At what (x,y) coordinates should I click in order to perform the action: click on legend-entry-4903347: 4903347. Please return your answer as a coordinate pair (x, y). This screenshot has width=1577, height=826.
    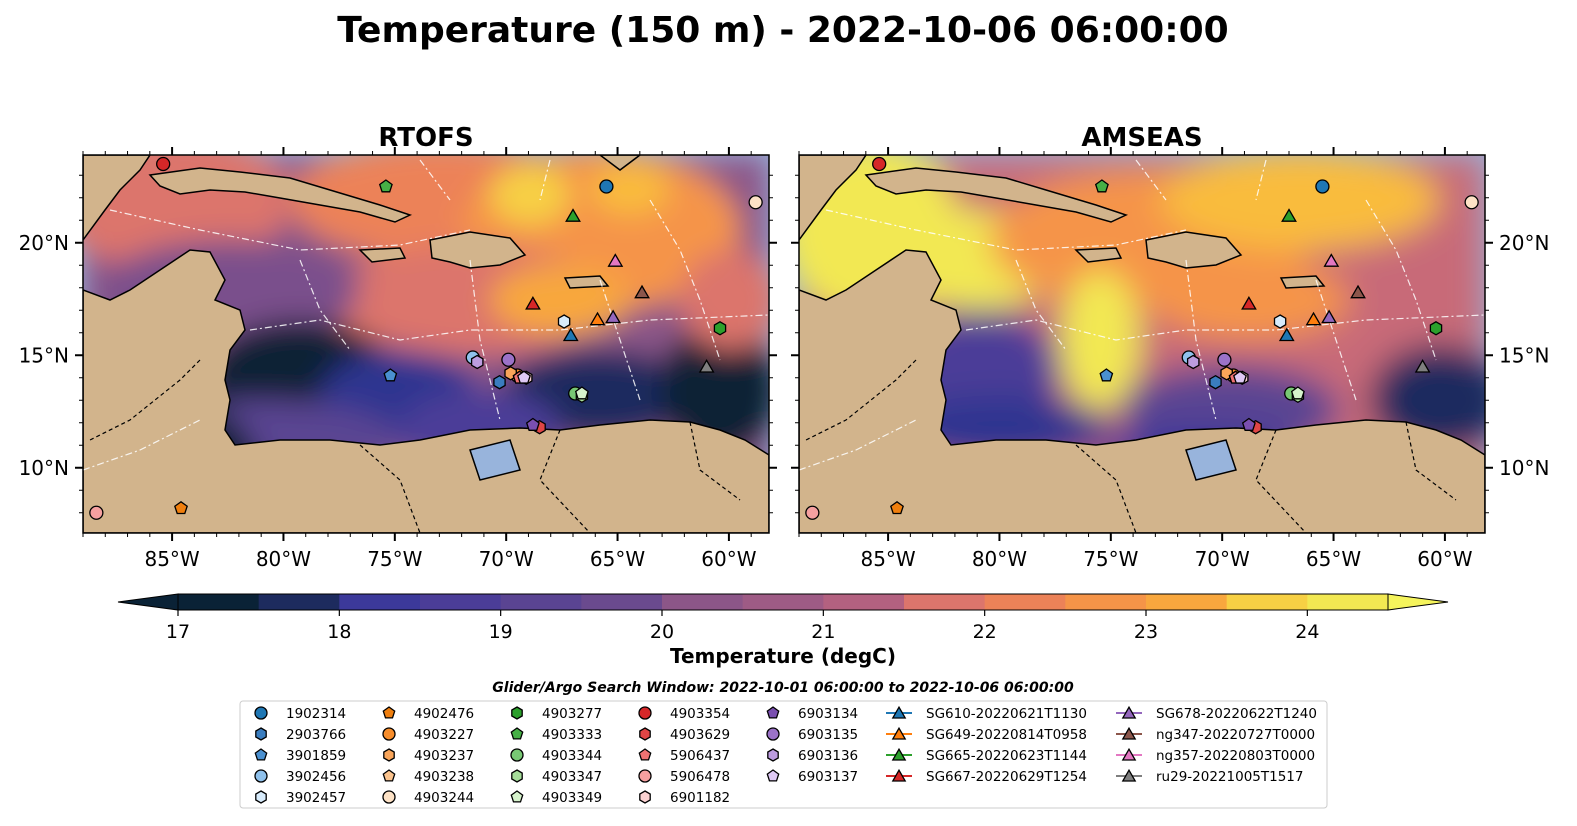
    Looking at the image, I should click on (556, 777).